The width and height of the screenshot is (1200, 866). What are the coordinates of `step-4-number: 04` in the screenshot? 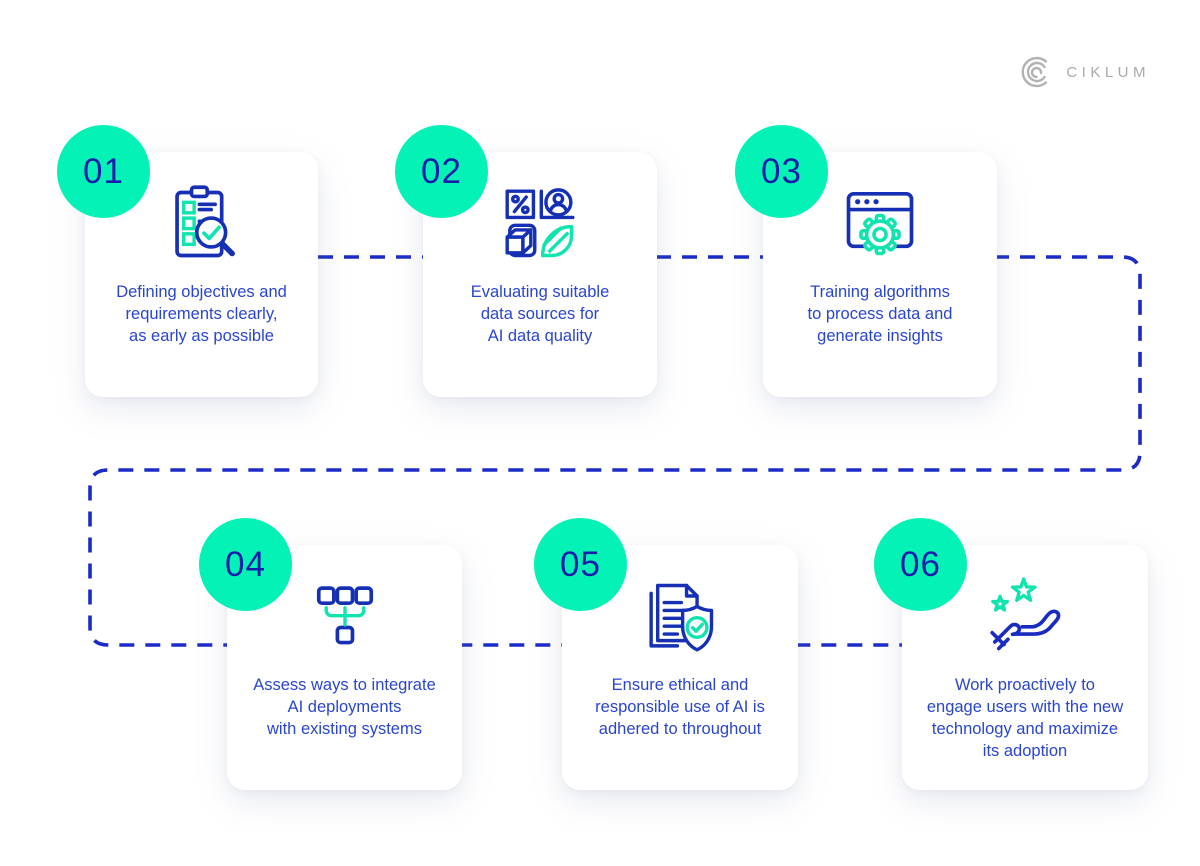 It's located at (245, 564).